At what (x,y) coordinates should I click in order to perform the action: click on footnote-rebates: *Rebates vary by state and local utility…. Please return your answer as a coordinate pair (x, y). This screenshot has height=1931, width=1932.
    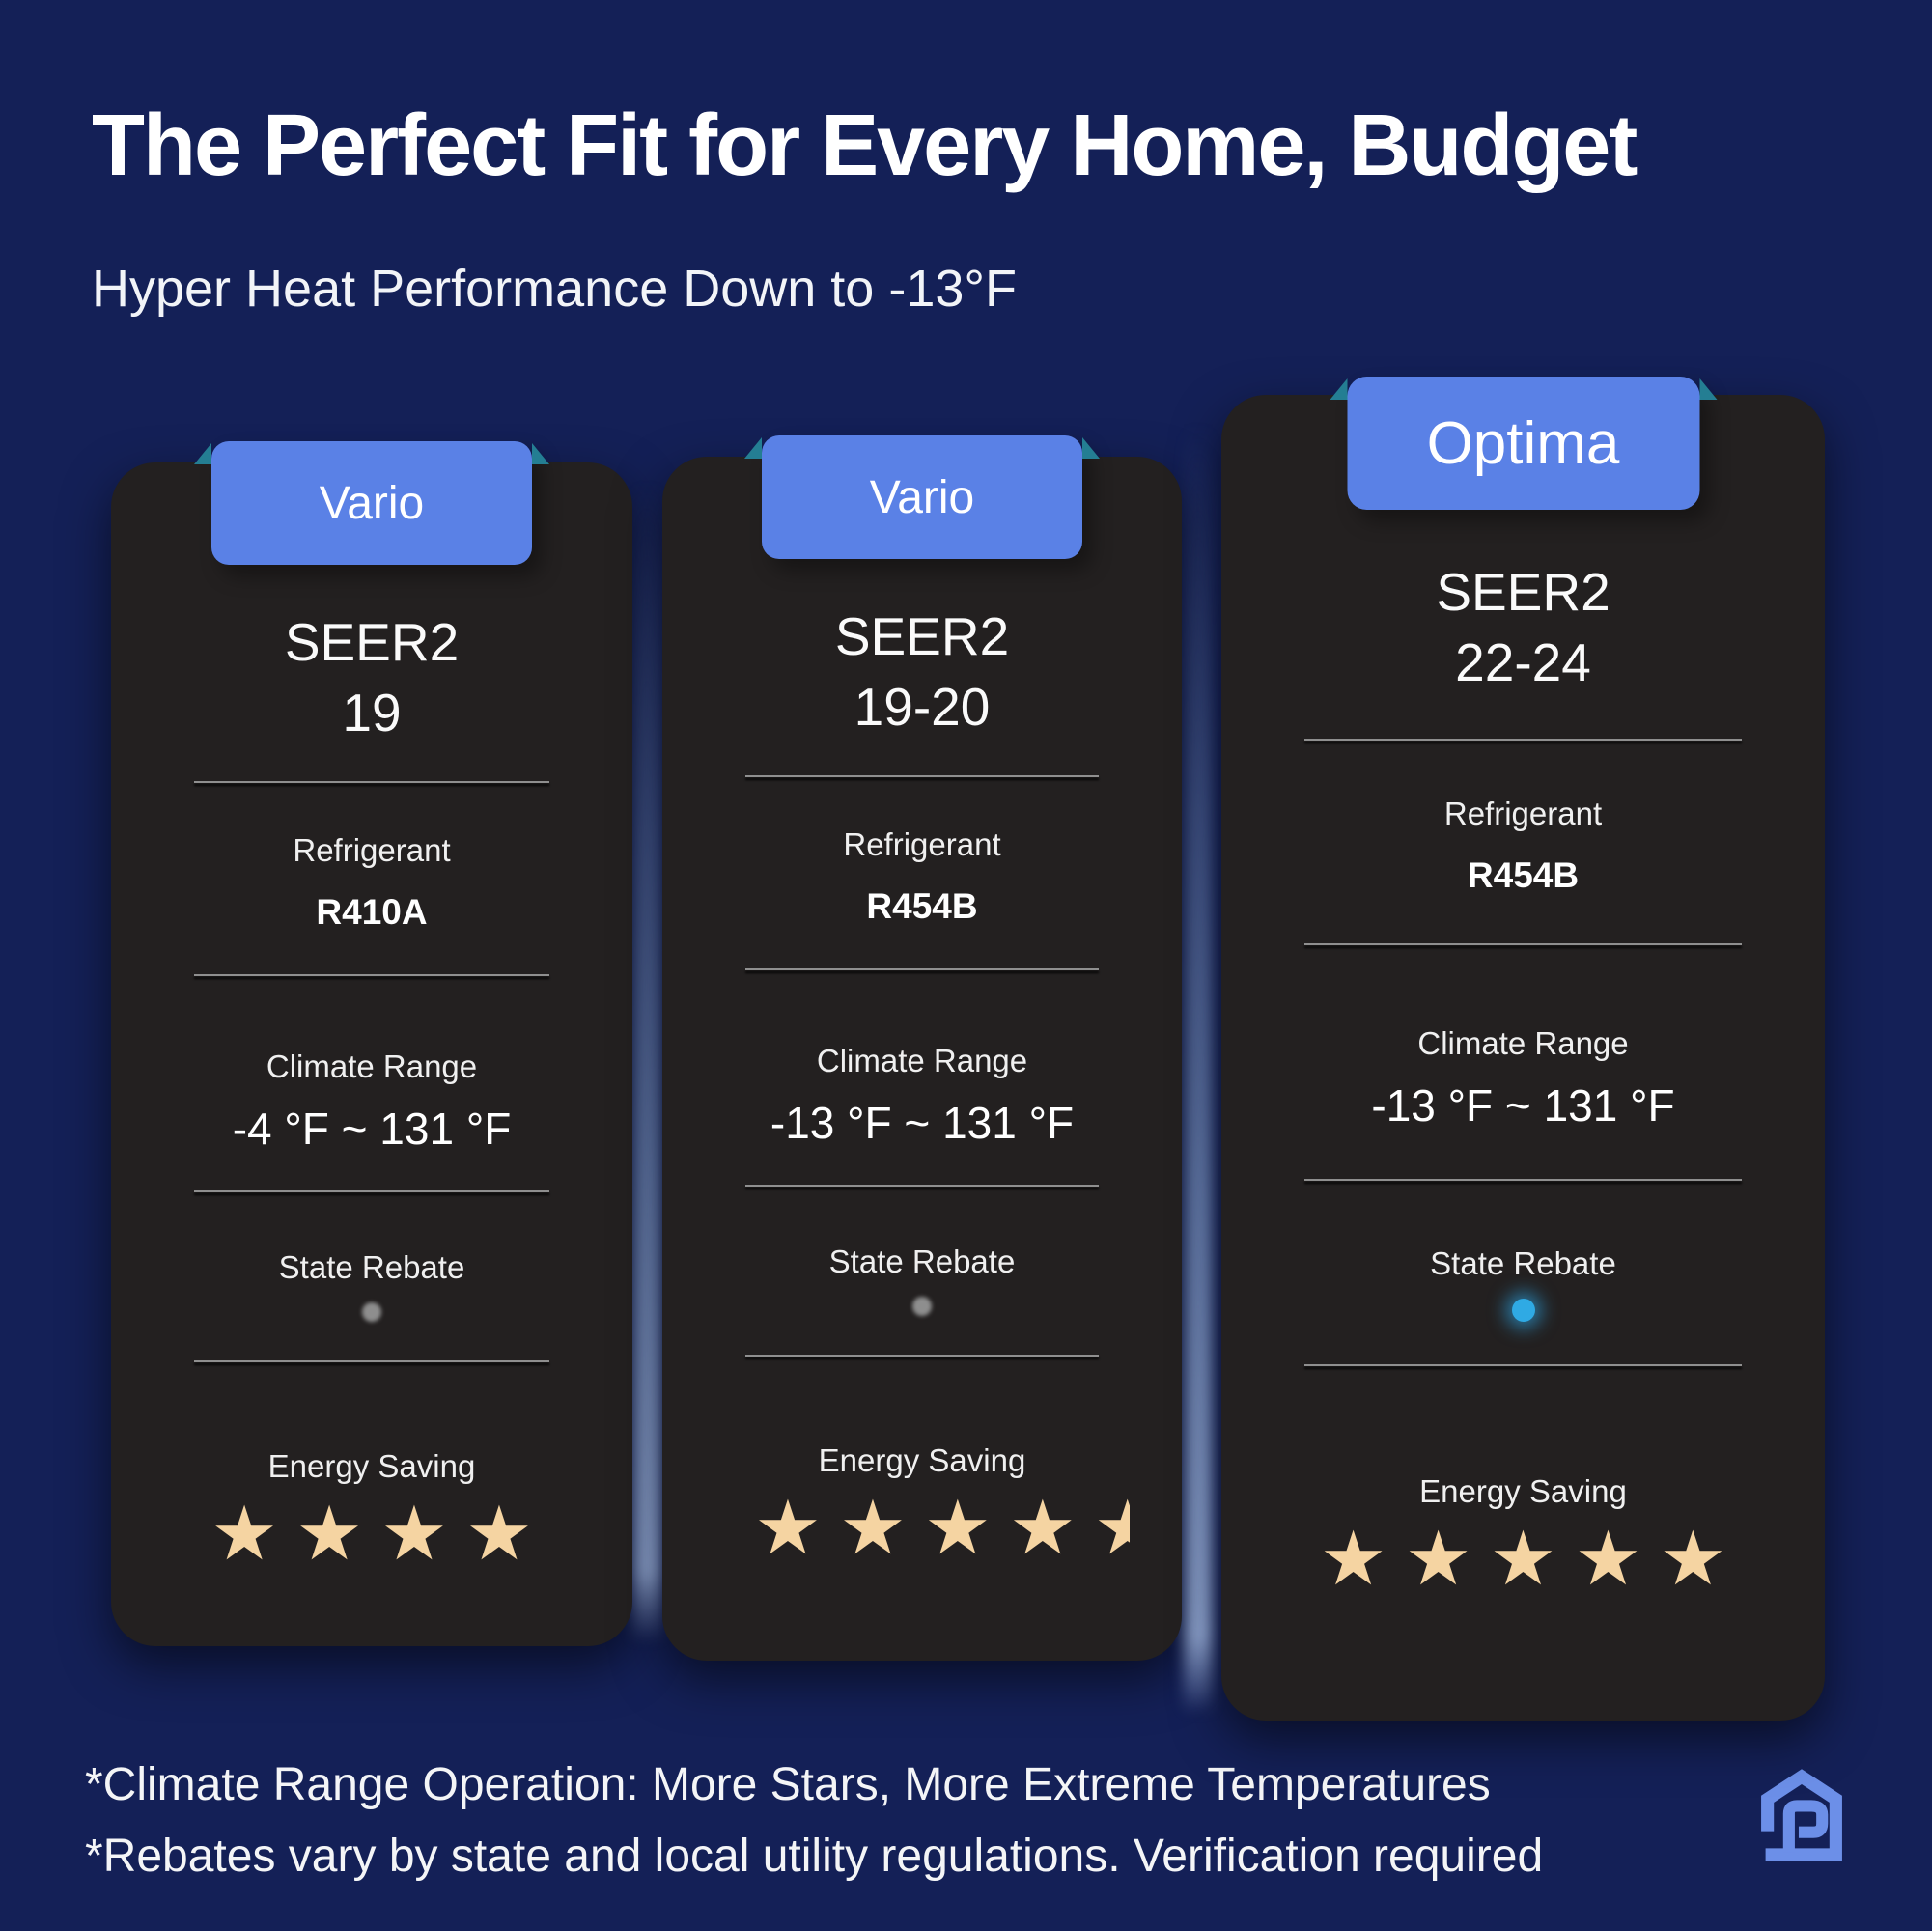
    Looking at the image, I should click on (815, 1856).